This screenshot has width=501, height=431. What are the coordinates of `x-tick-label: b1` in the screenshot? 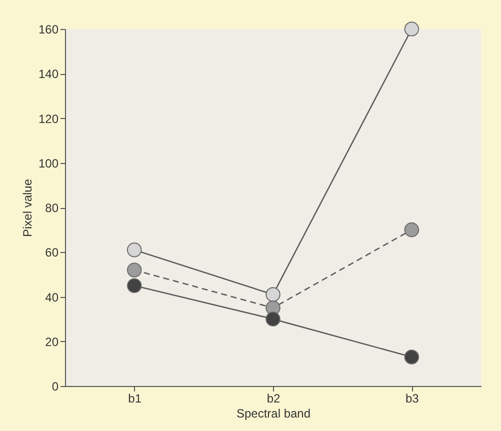 It's located at (135, 399).